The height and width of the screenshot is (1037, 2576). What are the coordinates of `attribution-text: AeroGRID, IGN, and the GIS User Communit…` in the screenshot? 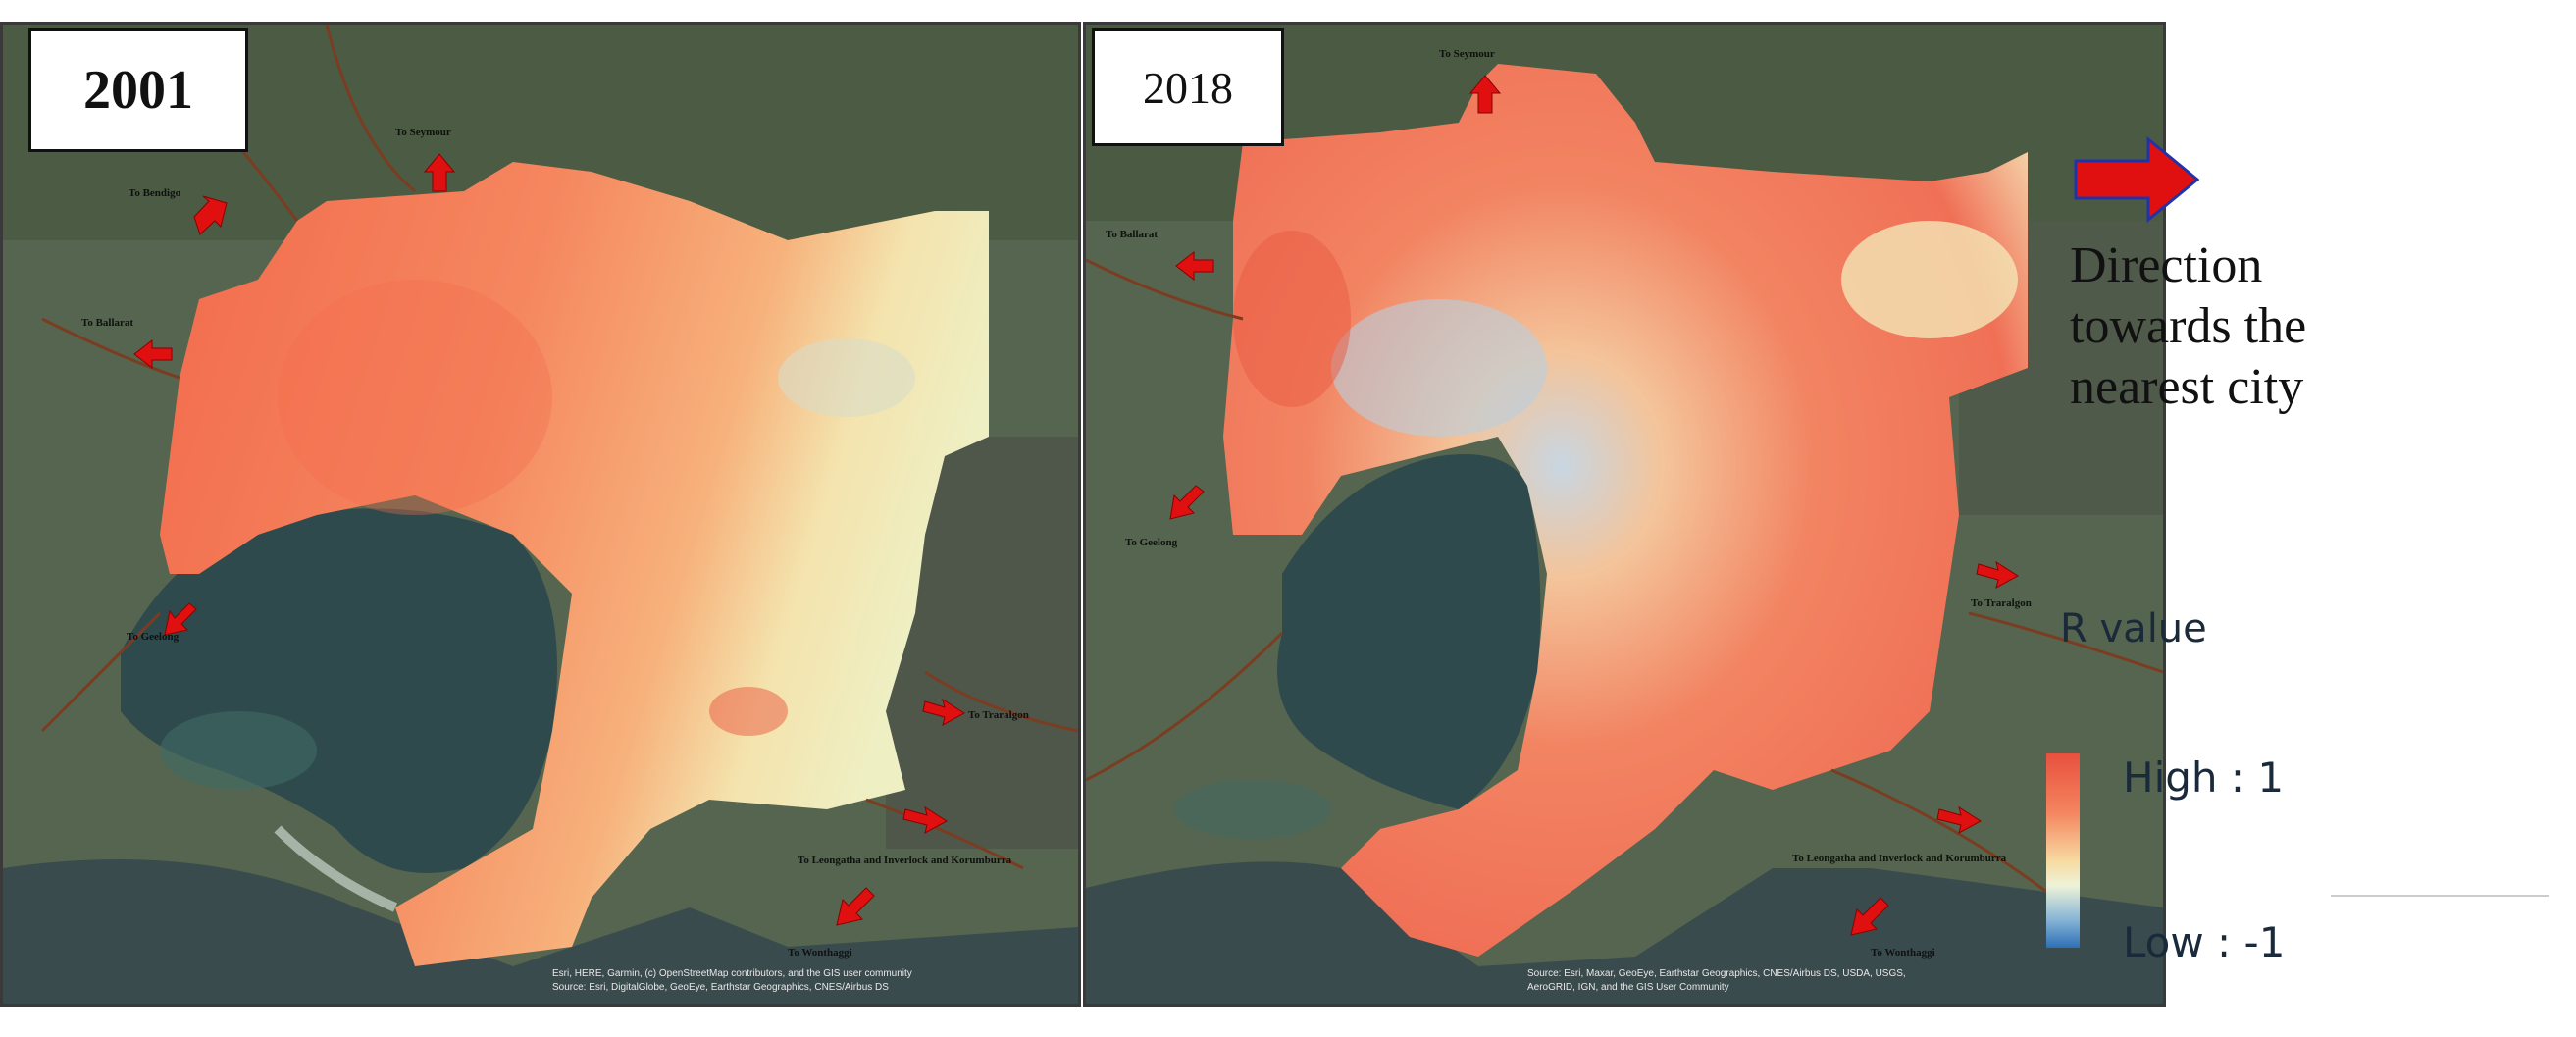 It's located at (1628, 987).